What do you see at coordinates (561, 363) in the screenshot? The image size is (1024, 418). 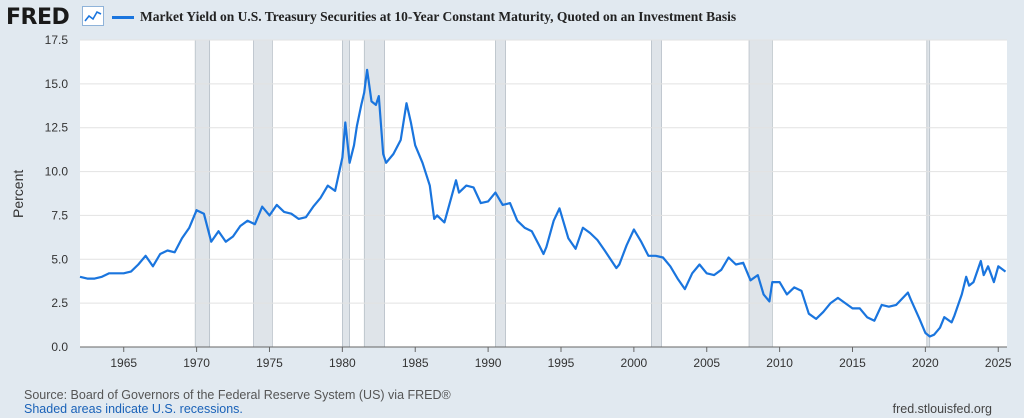 I see `x-tick-label: 1995` at bounding box center [561, 363].